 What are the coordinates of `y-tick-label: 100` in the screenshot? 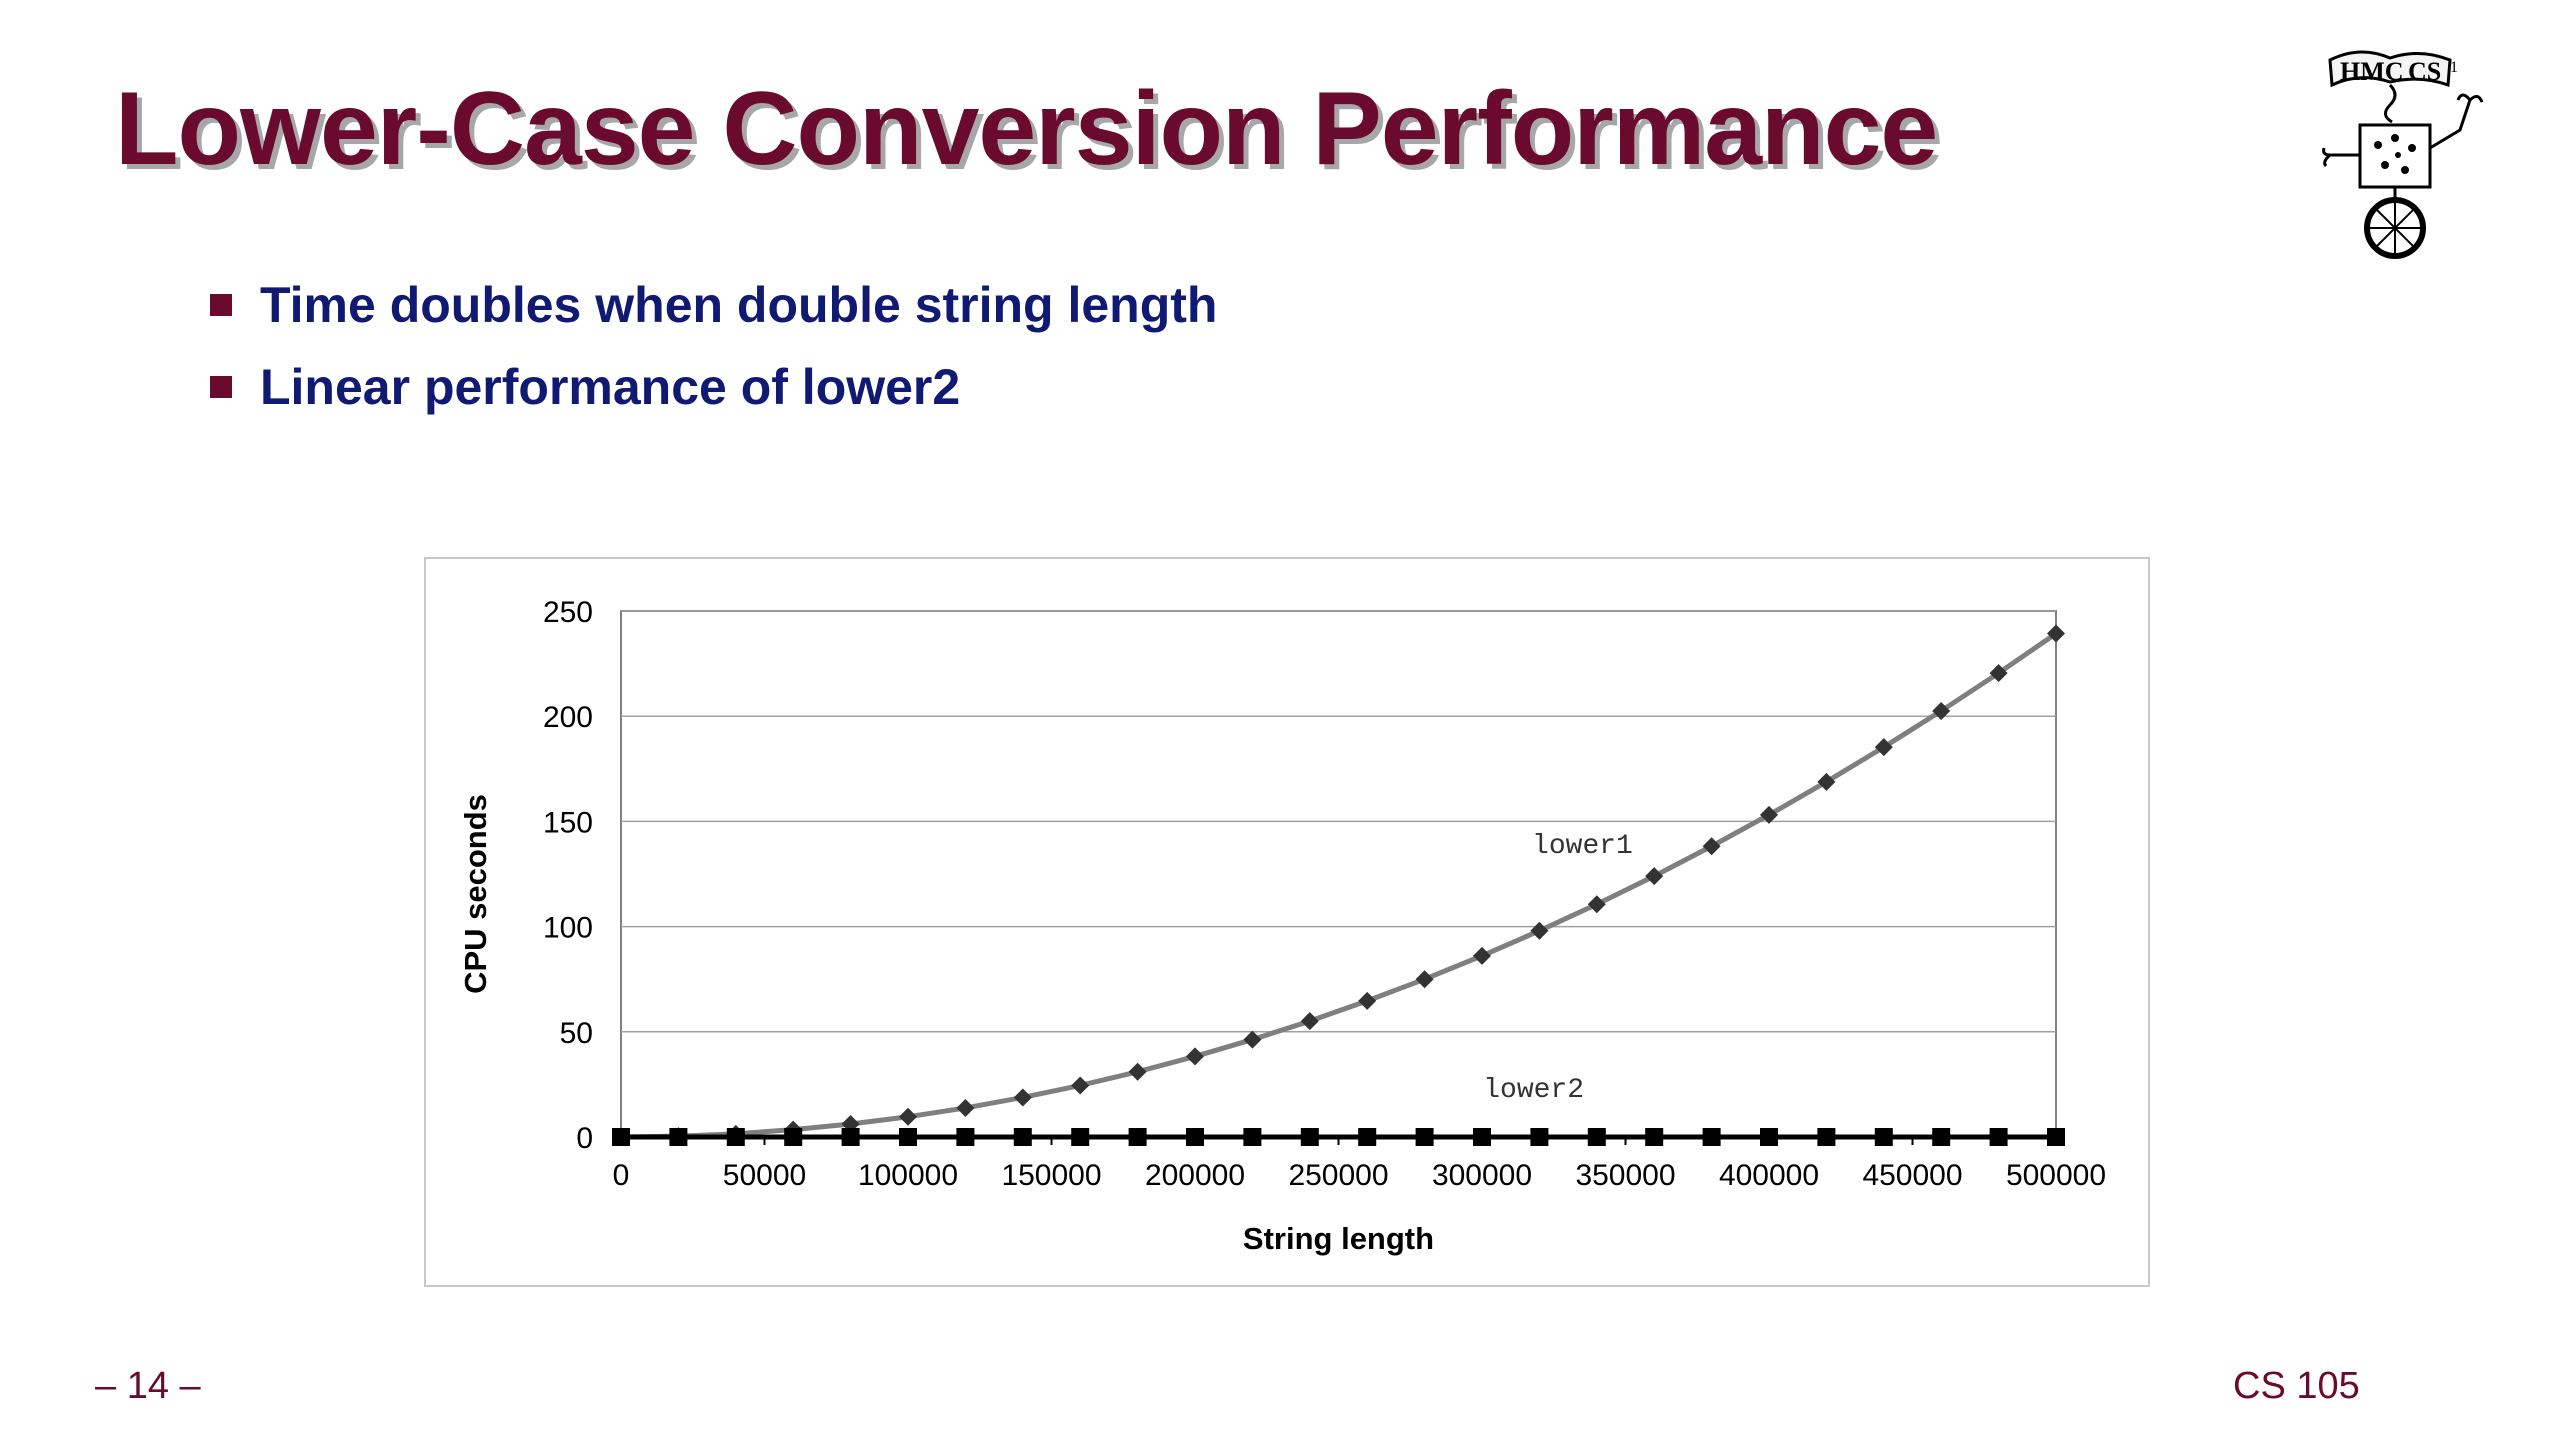 It's located at (568, 928).